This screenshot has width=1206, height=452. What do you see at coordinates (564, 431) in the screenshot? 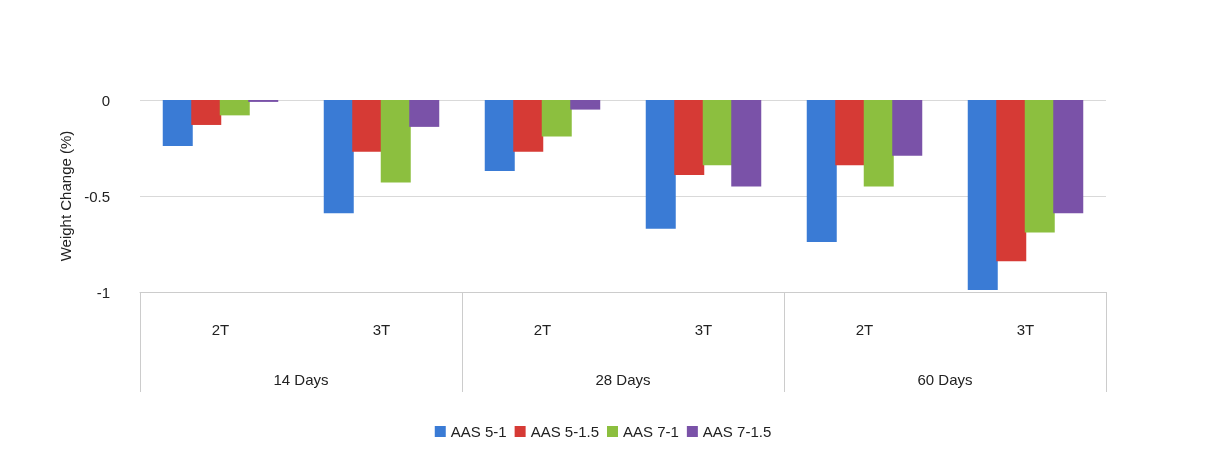
I see `legend-label: AAS 5-1.5` at bounding box center [564, 431].